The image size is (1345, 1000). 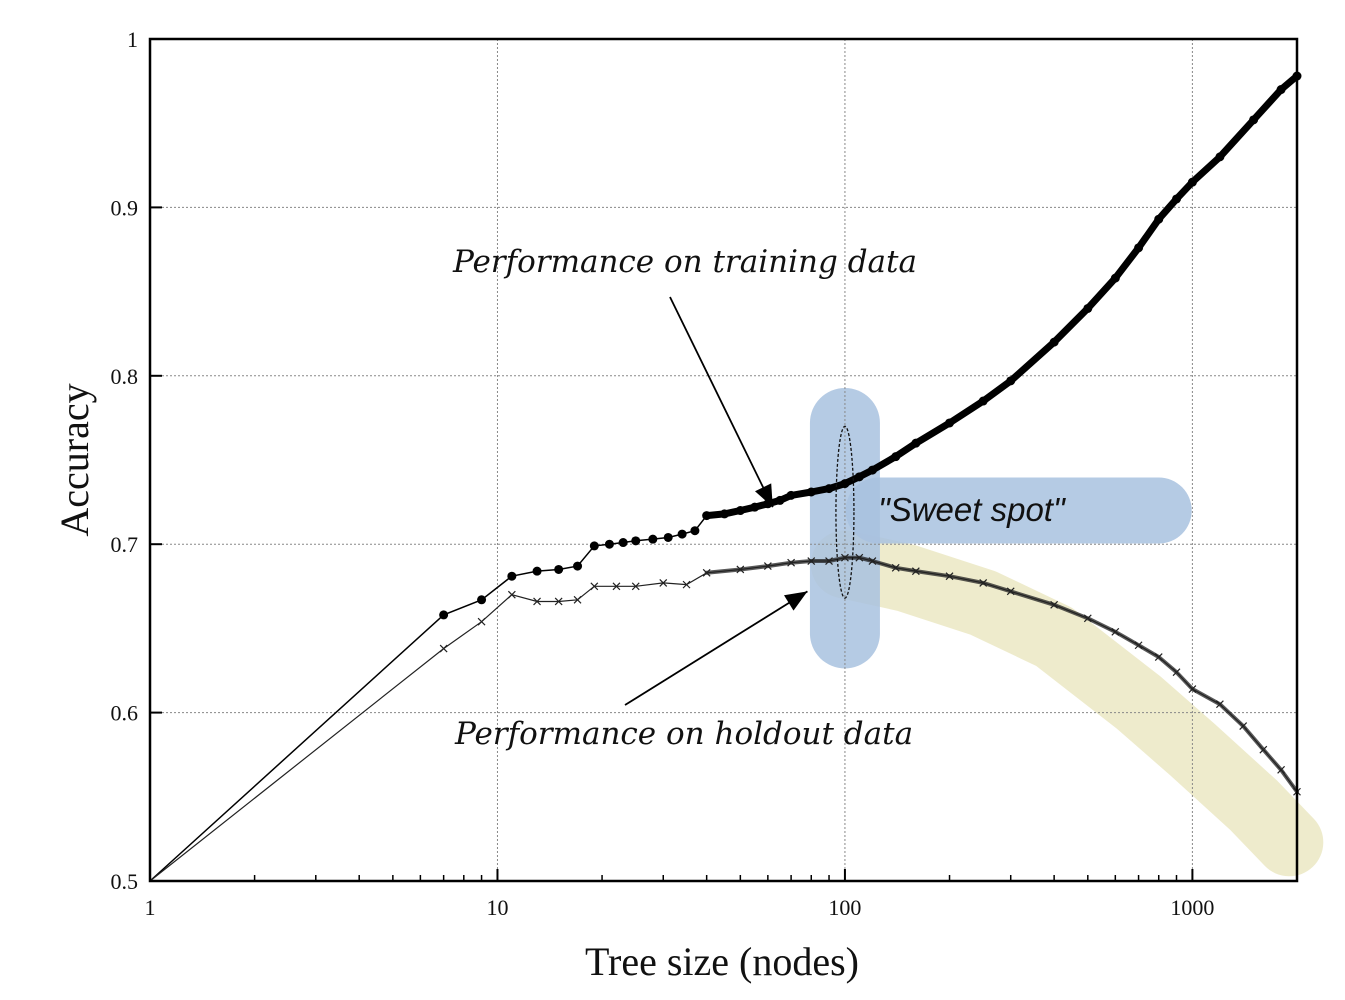 I want to click on holdout-highlight-band, so click(x=1067, y=703).